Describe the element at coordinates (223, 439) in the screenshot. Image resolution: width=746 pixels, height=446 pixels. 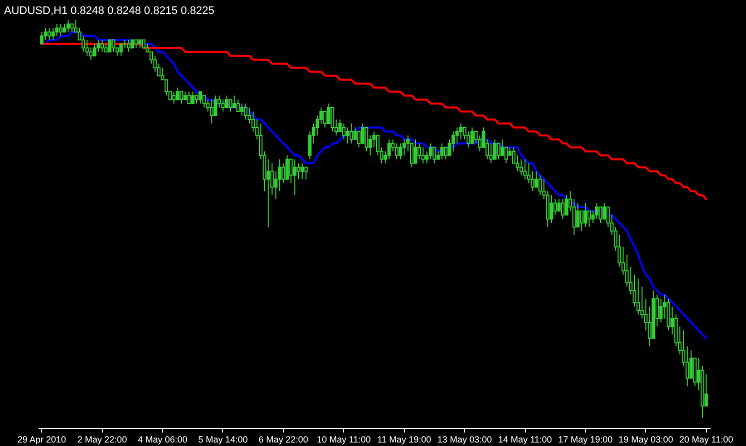
I see `x-tick-label: 5 May 14:00` at that location.